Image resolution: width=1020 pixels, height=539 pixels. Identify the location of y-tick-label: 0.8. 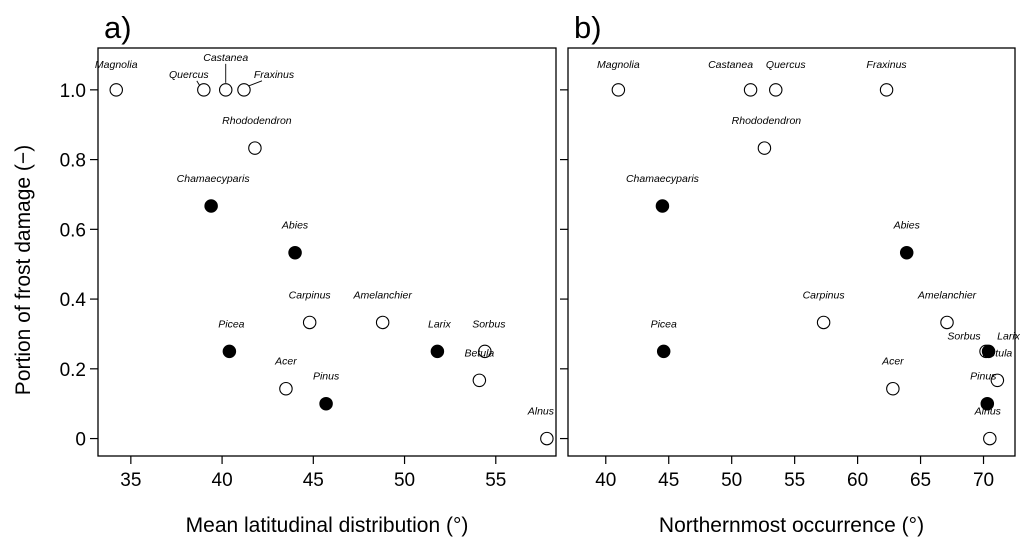
(73, 161).